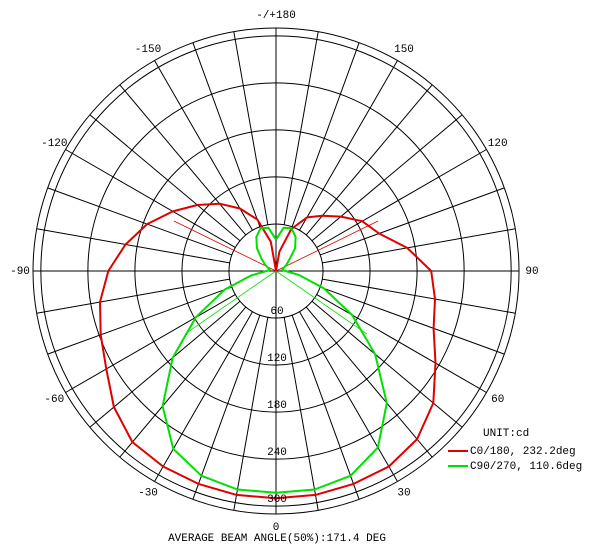 The width and height of the screenshot is (593, 549). Describe the element at coordinates (277, 539) in the screenshot. I see `footer: AVERAGE BEAM ANGLE(50%):171.4 DEG` at that location.